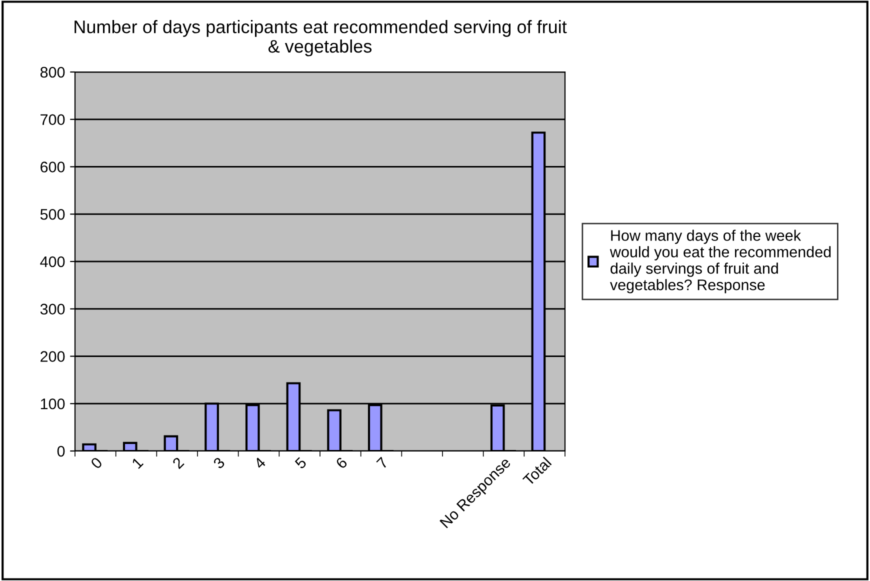  Describe the element at coordinates (52, 214) in the screenshot. I see `y-tick-label: 500` at that location.